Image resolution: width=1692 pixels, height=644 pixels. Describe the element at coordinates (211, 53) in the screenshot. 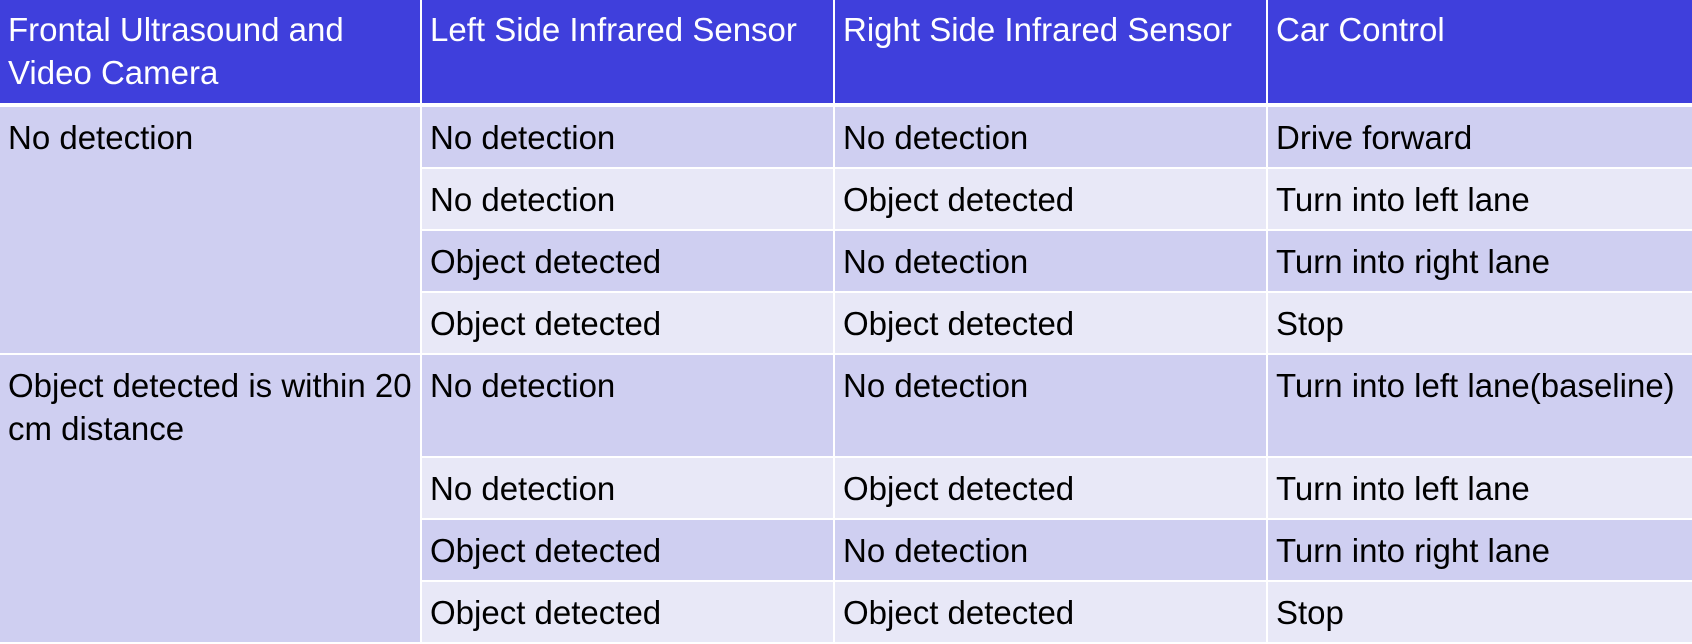

I see `header-frontal: Frontal Ultrasound and Video Camera` at that location.